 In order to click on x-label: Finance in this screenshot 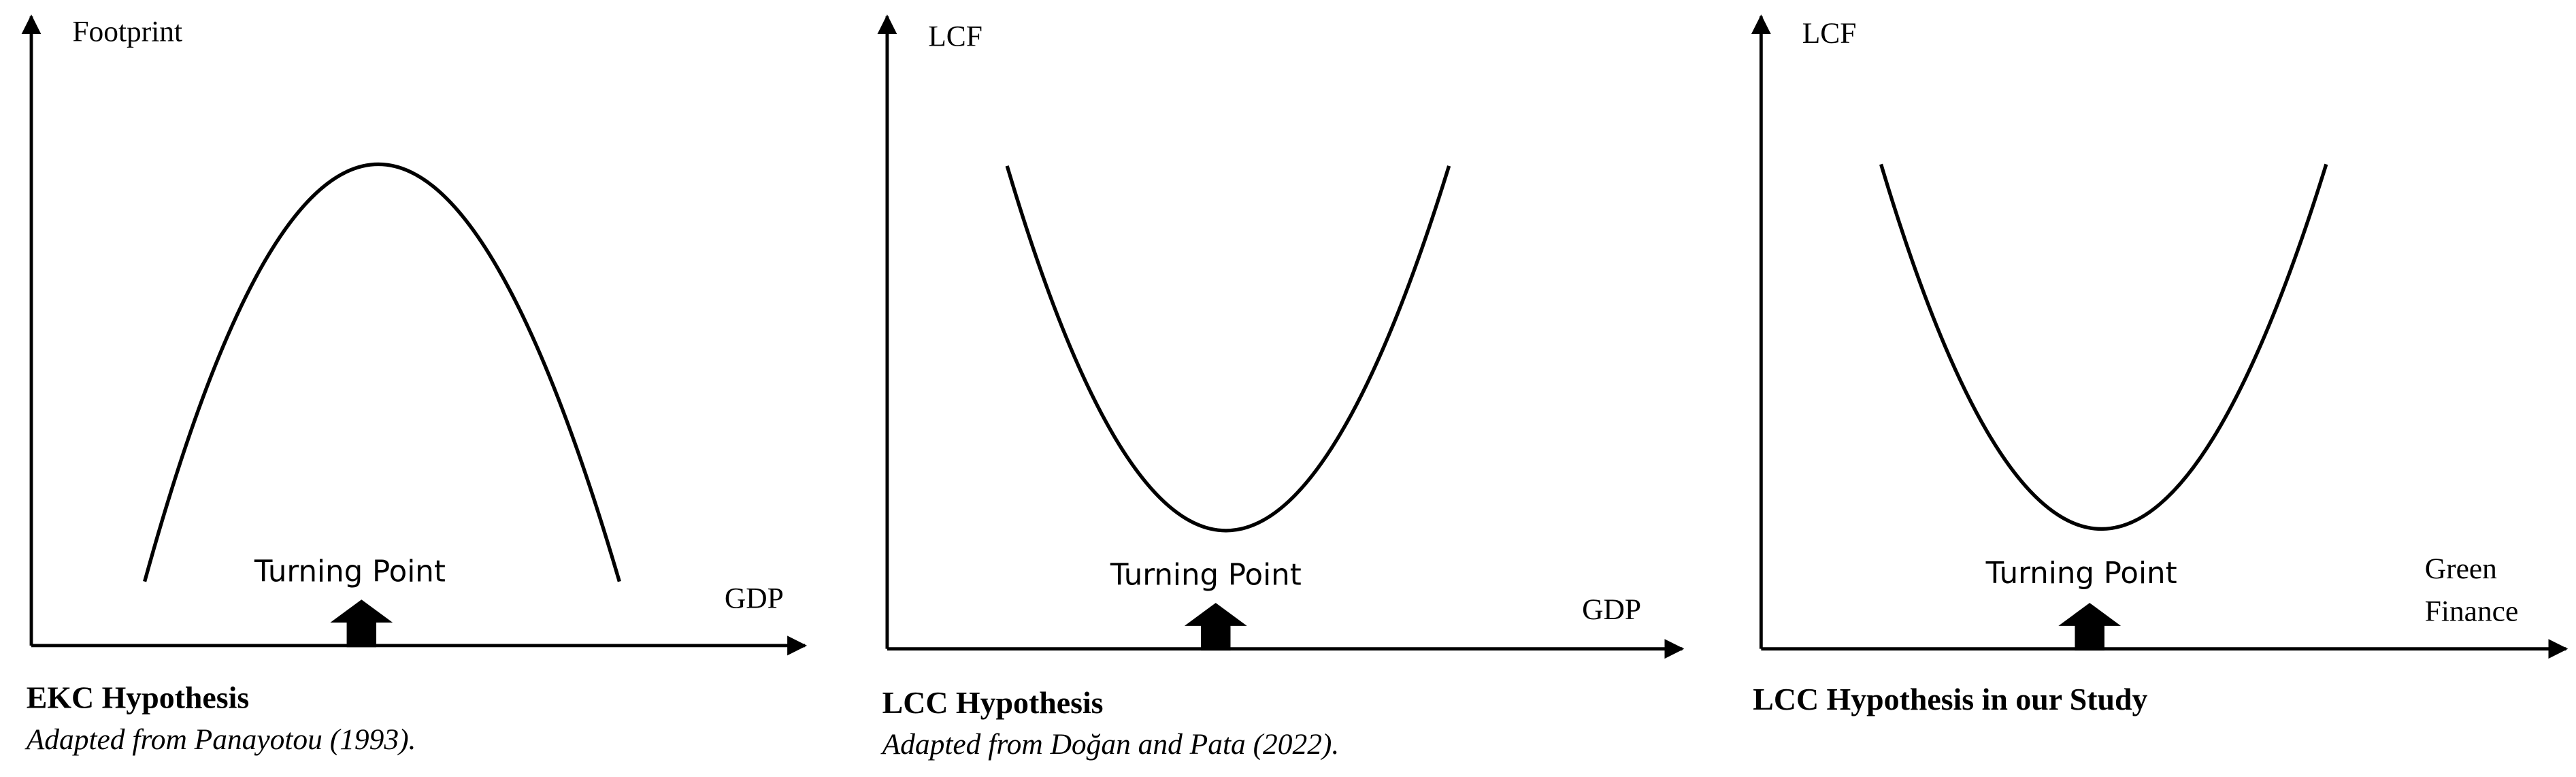, I will do `click(2472, 611)`.